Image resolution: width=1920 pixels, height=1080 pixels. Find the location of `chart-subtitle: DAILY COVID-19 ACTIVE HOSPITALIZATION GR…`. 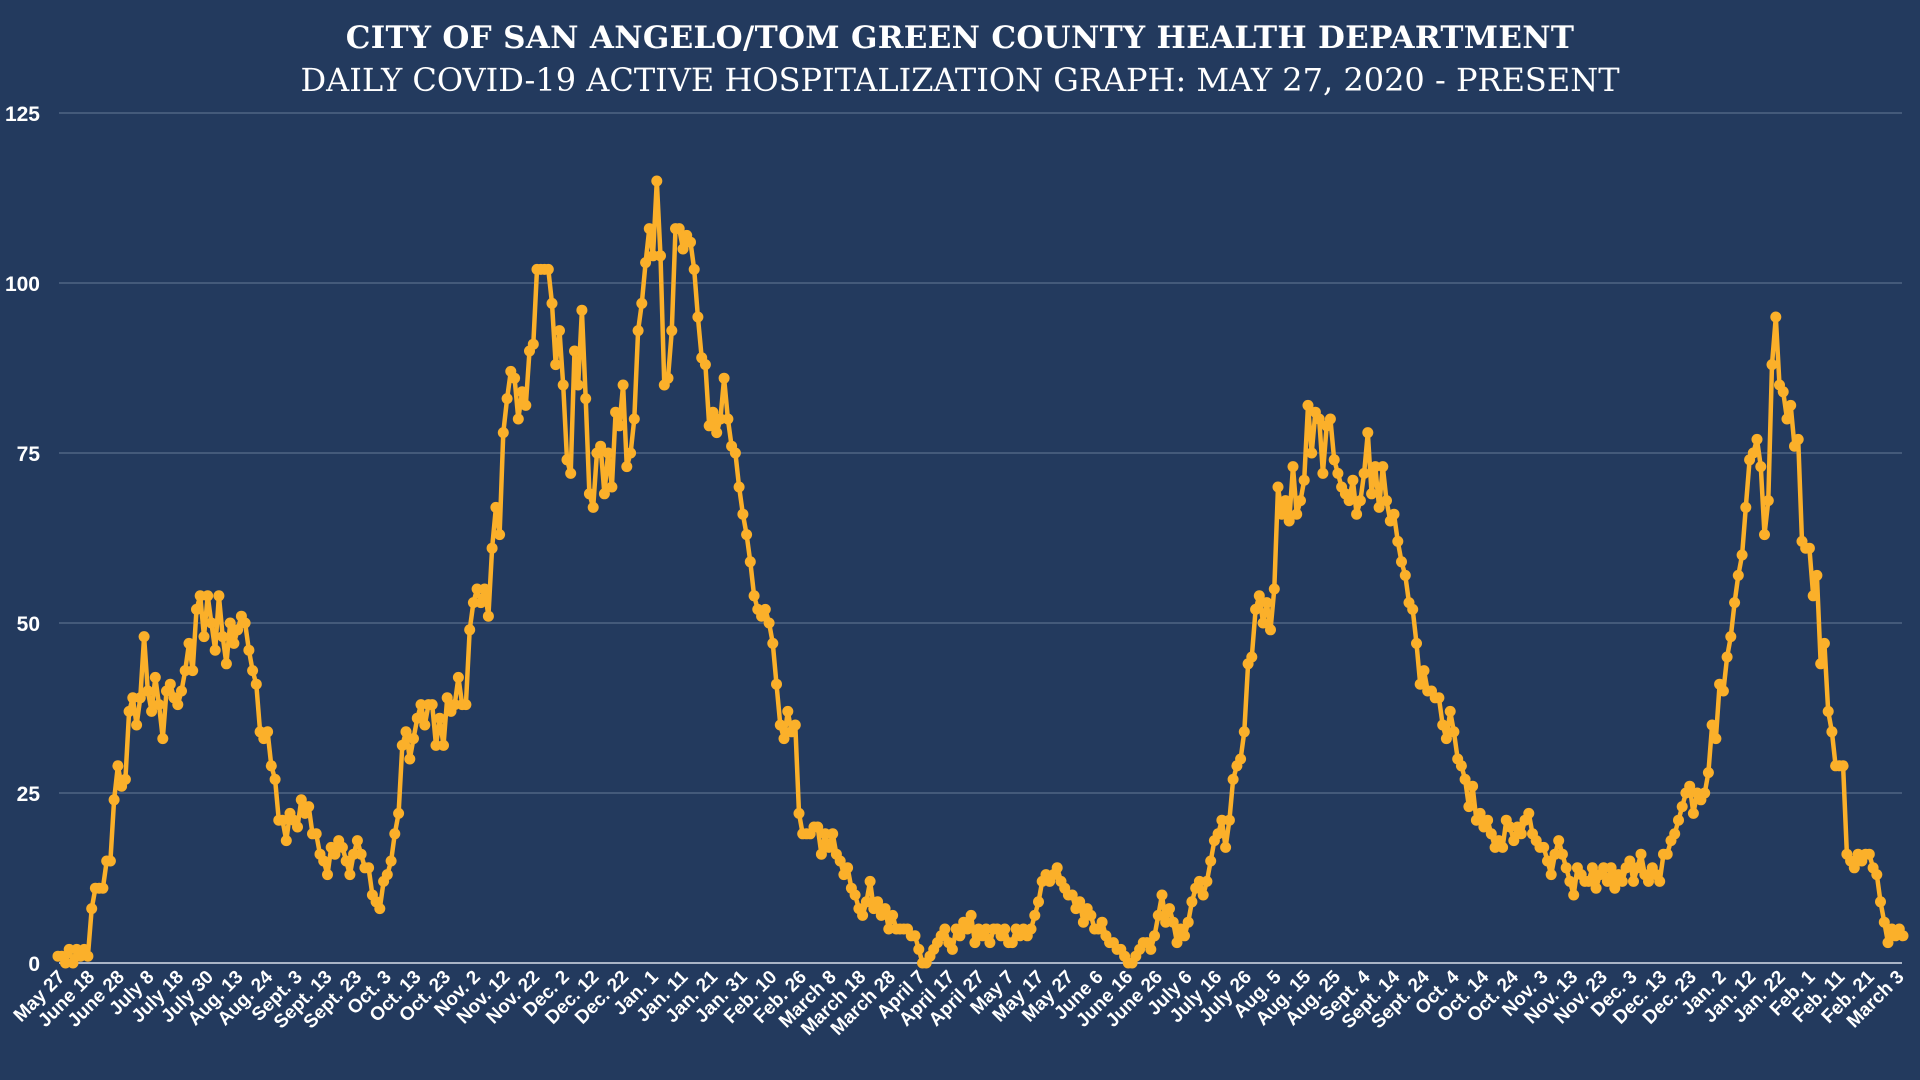

chart-subtitle: DAILY COVID-19 ACTIVE HOSPITALIZATION GR… is located at coordinates (960, 80).